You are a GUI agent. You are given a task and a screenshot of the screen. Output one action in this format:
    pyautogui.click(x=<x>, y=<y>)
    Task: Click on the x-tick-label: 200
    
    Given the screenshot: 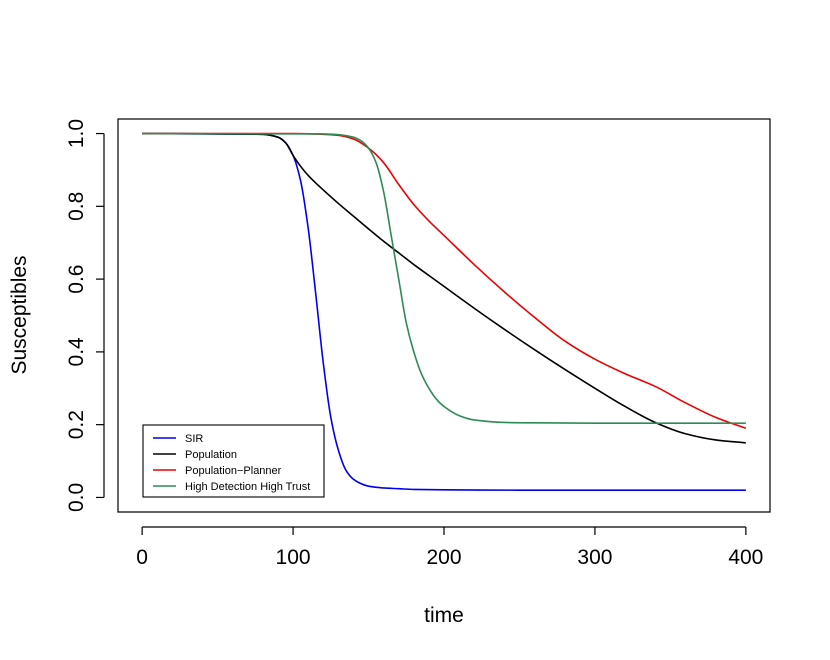 What is the action you would take?
    pyautogui.click(x=443, y=557)
    